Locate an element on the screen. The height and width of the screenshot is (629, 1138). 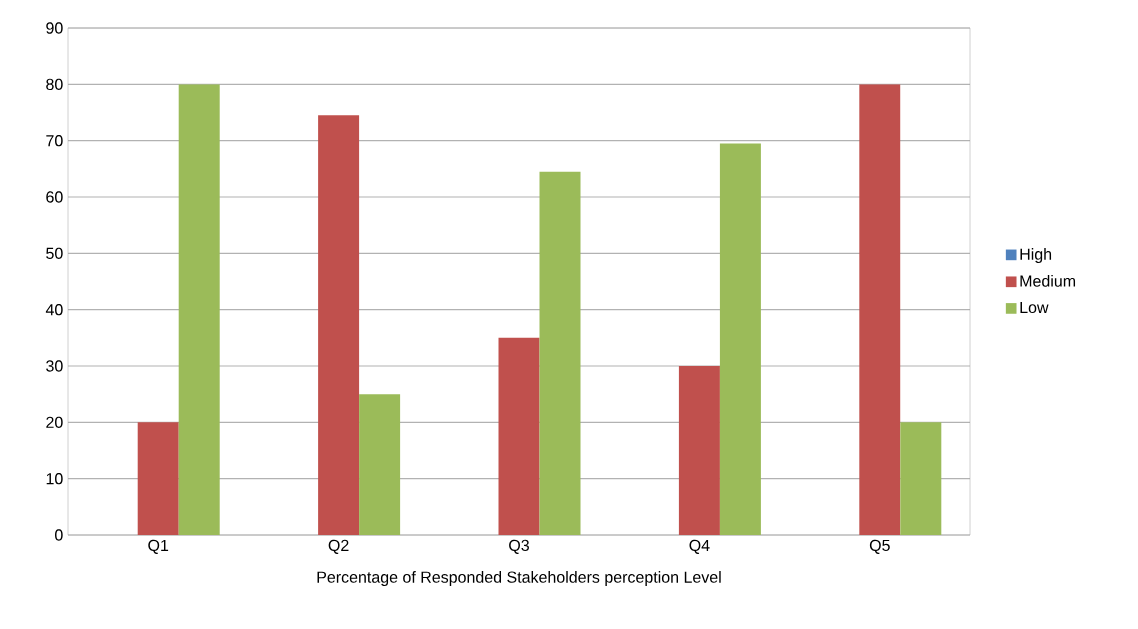
x-axis-title: Percentage of Responded Stakeholders perception Level is located at coordinates (519, 578).